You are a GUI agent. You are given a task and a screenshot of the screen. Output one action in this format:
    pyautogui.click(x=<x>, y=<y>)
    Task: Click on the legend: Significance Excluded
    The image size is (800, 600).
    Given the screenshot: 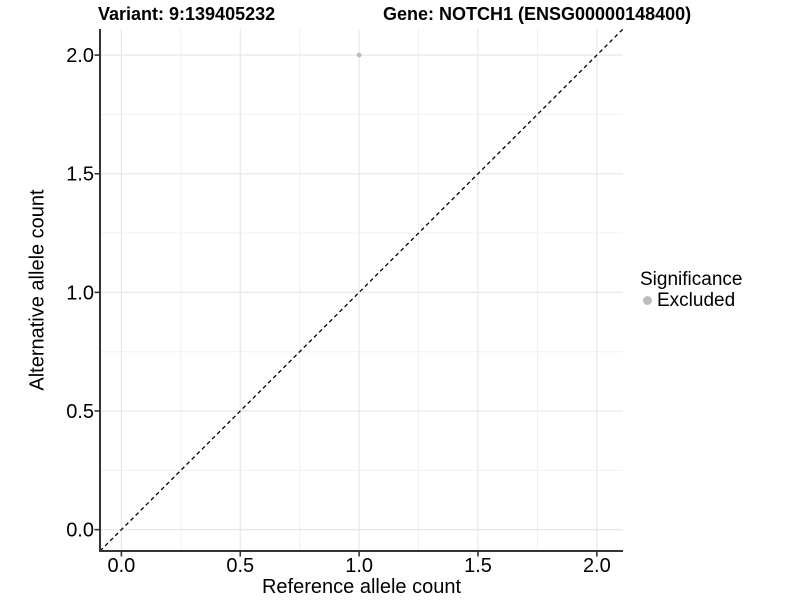 What is the action you would take?
    pyautogui.click(x=691, y=291)
    